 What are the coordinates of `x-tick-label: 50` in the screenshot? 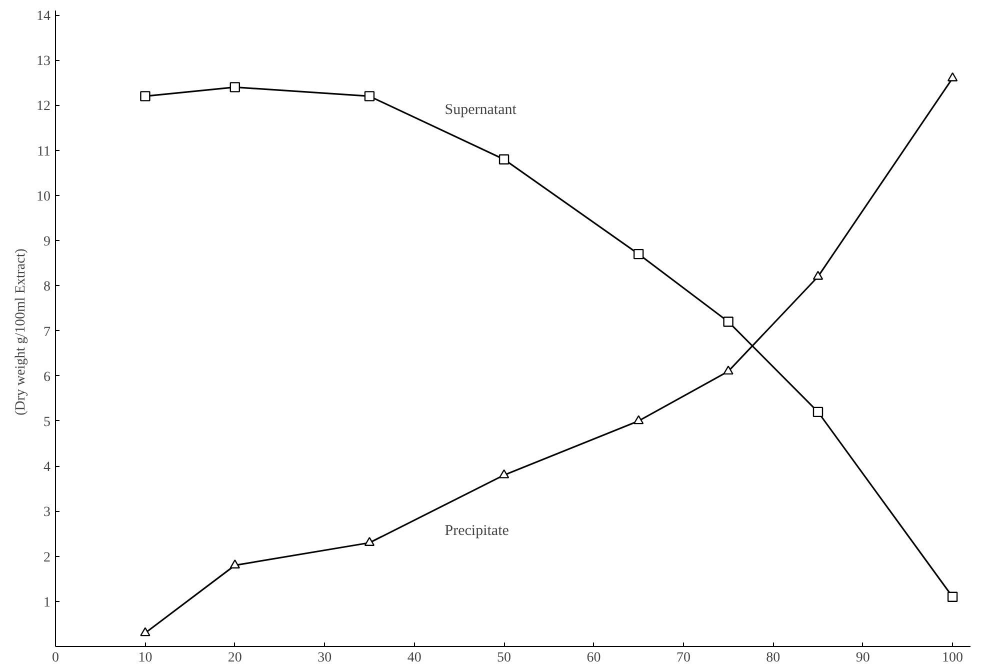 It's located at (504, 658).